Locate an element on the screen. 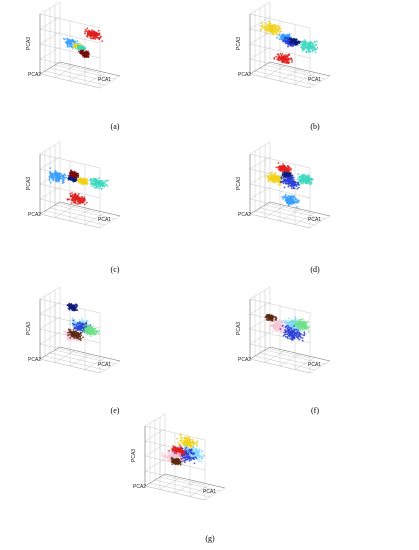  cluster-green is located at coordinates (300, 325).